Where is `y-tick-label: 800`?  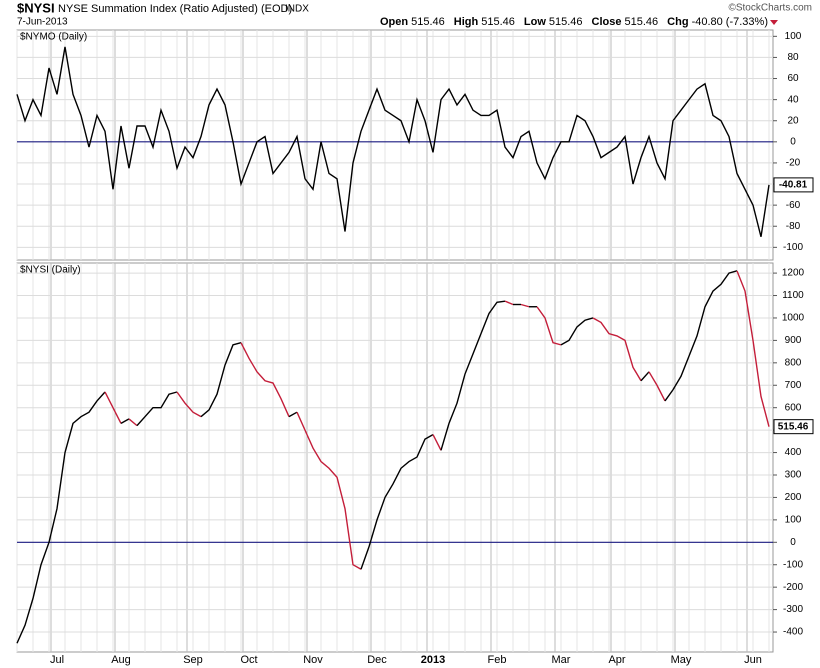
y-tick-label: 800 is located at coordinates (793, 362).